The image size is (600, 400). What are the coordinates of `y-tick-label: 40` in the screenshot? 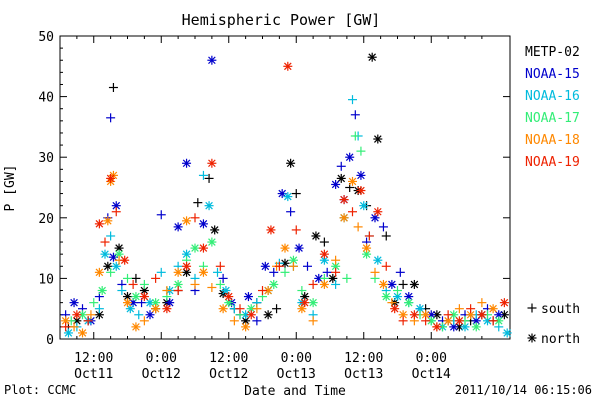 It's located at (46, 98).